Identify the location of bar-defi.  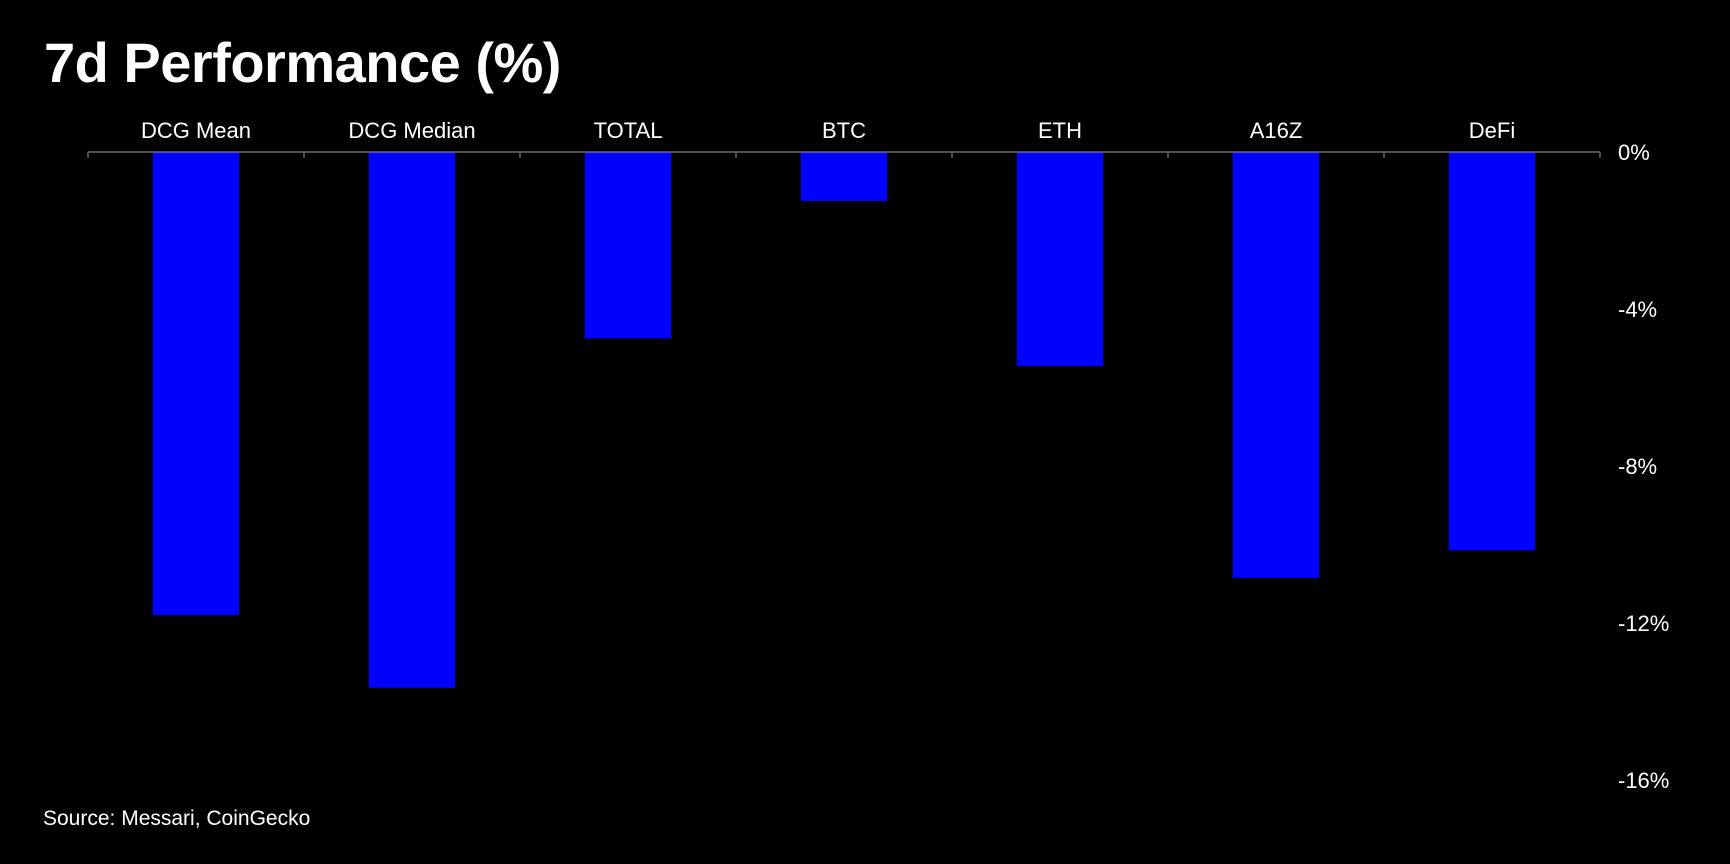
(1492, 351).